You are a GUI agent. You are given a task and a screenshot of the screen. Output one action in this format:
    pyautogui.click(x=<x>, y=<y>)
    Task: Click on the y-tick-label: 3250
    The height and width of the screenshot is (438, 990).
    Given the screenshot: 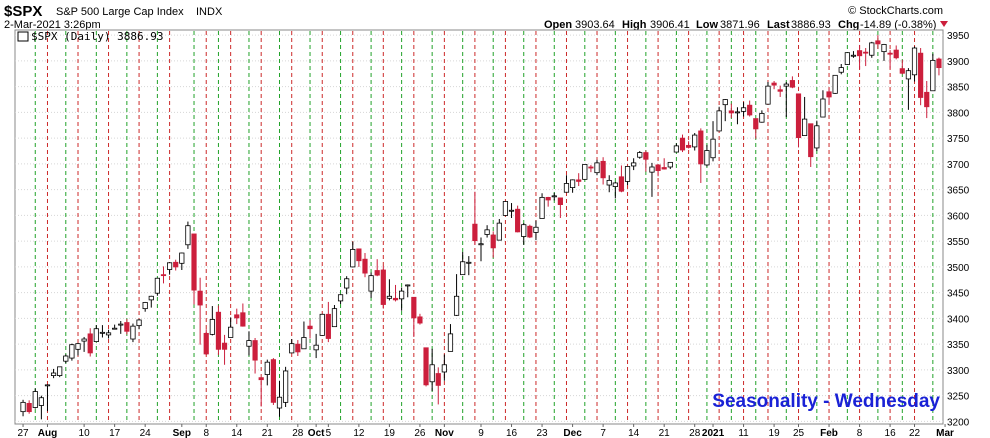 What is the action you would take?
    pyautogui.click(x=958, y=397)
    